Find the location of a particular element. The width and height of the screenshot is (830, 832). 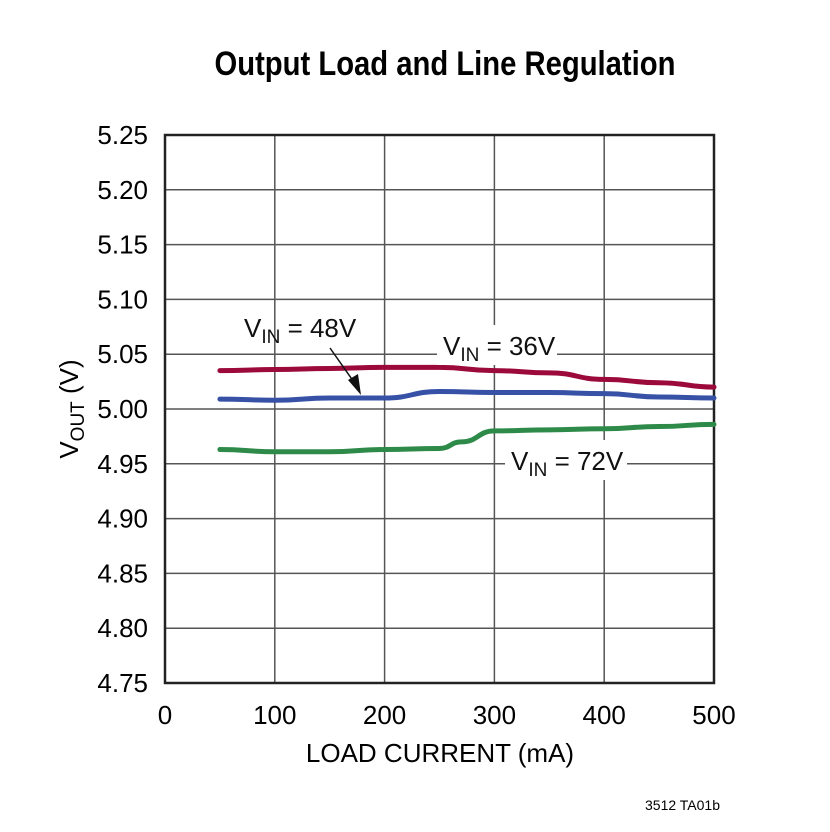

y-tick-label: 5.20 is located at coordinates (122, 190).